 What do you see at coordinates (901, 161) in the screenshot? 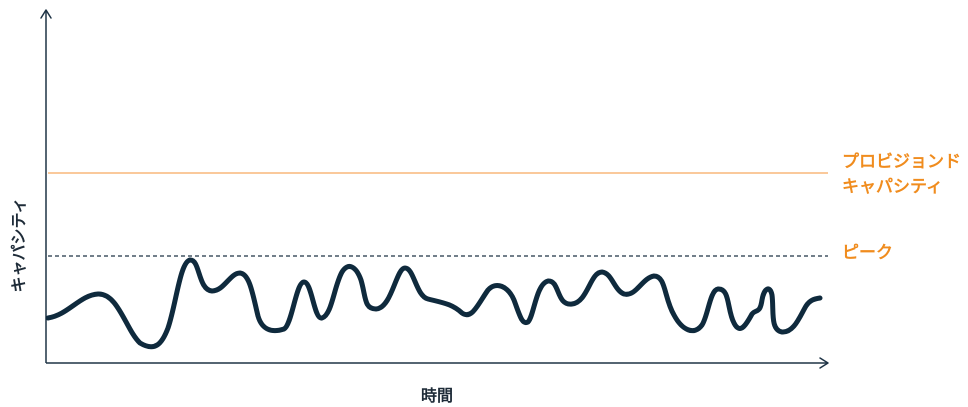
I see `provisioned-capacity-label-line1: プロビジョンド` at bounding box center [901, 161].